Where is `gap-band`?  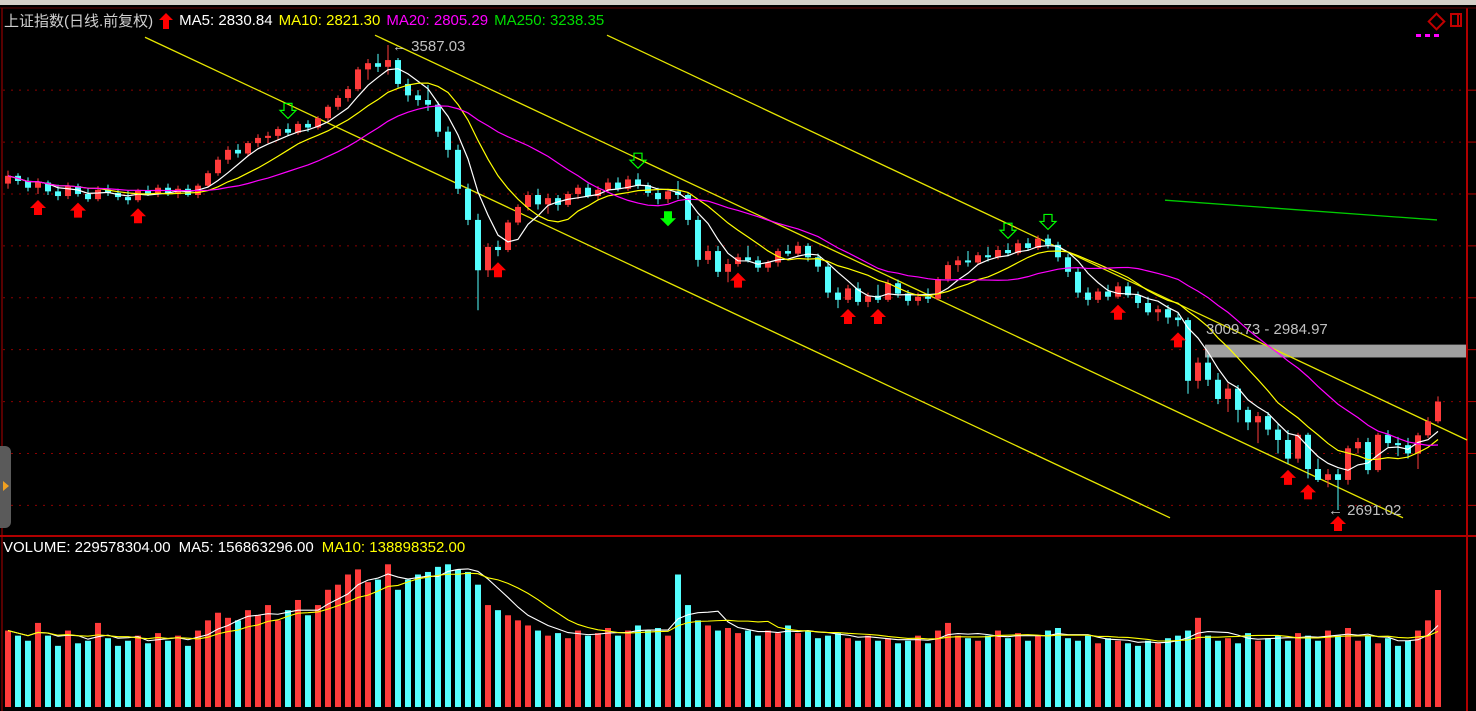 gap-band is located at coordinates (1335, 351).